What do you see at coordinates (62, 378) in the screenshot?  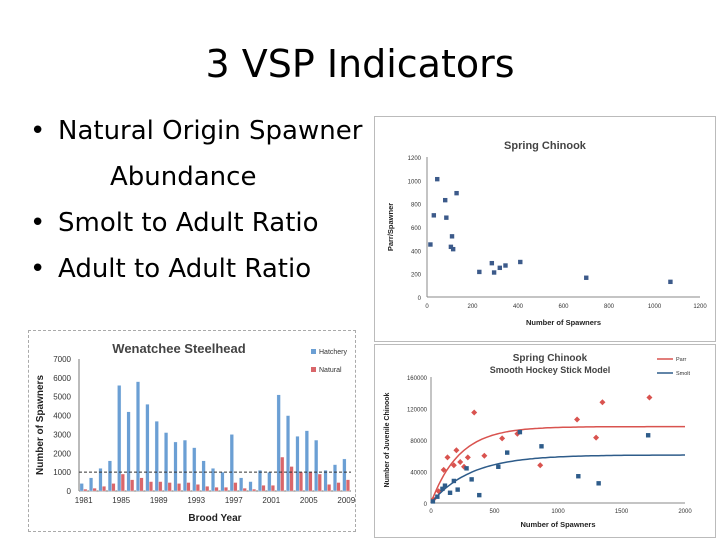 I see `y-tick-label: 6000` at bounding box center [62, 378].